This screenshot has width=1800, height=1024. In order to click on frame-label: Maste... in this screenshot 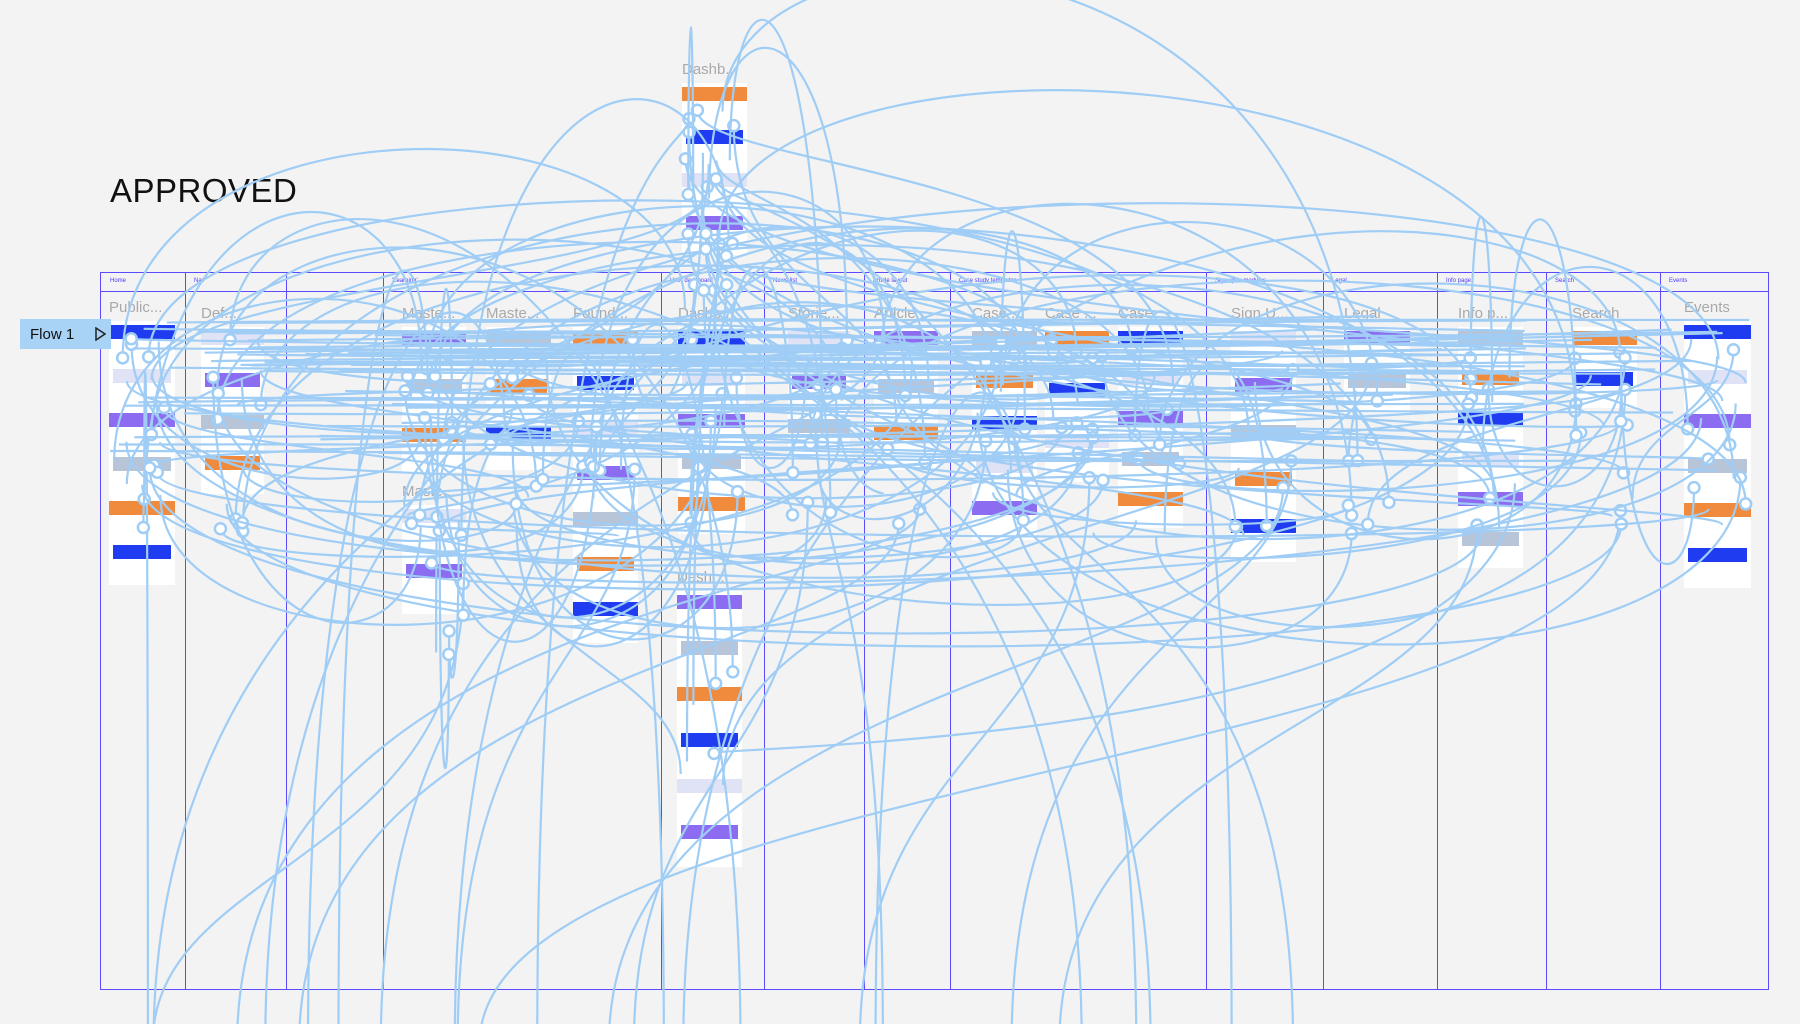, I will do `click(513, 313)`.